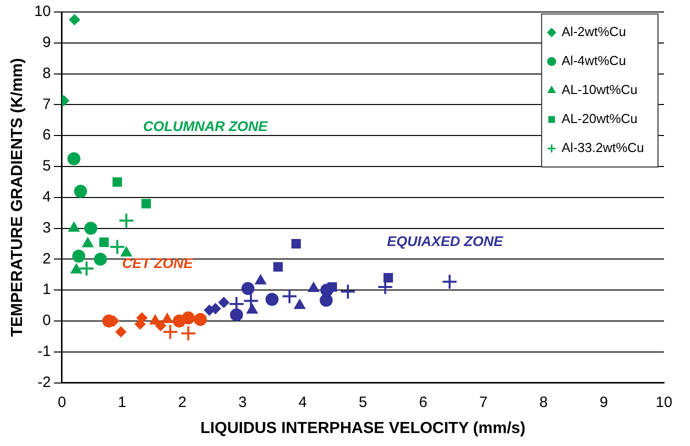  I want to click on y-tick-label: 1, so click(46, 289).